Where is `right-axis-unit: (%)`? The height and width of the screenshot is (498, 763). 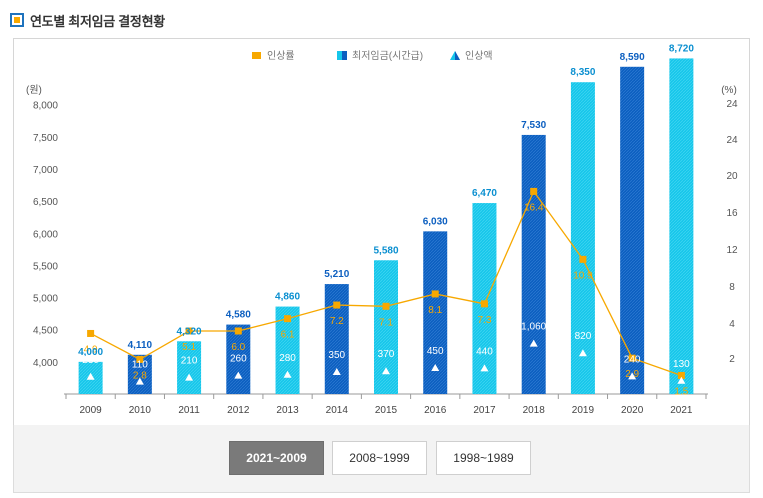
right-axis-unit: (%) is located at coordinates (729, 90).